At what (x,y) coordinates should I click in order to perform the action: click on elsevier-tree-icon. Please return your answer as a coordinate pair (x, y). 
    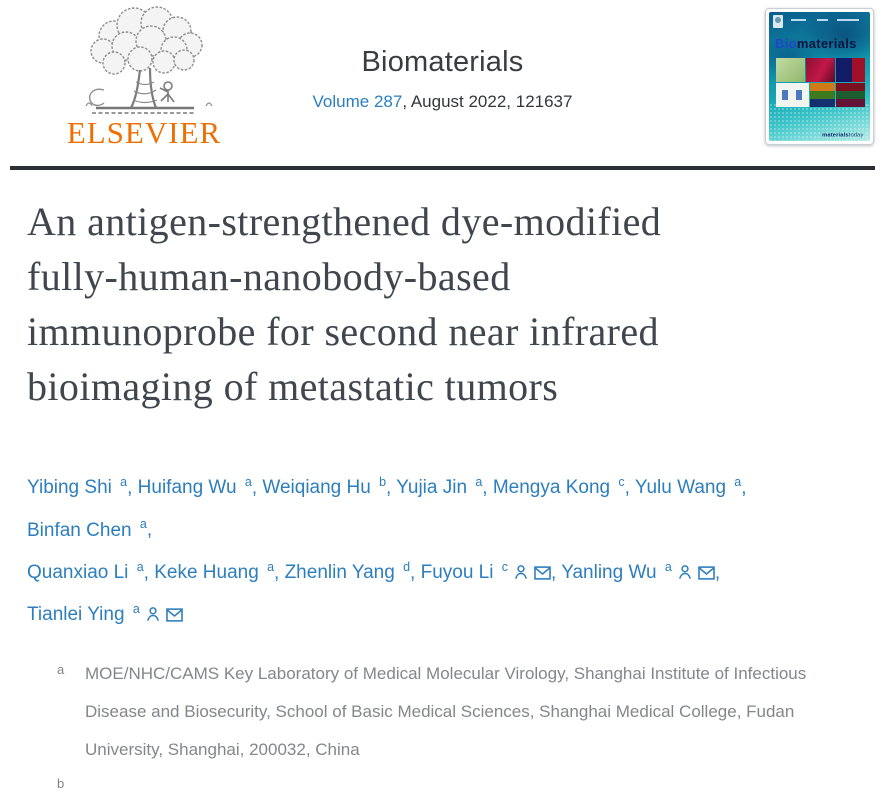
    Looking at the image, I should click on (149, 60).